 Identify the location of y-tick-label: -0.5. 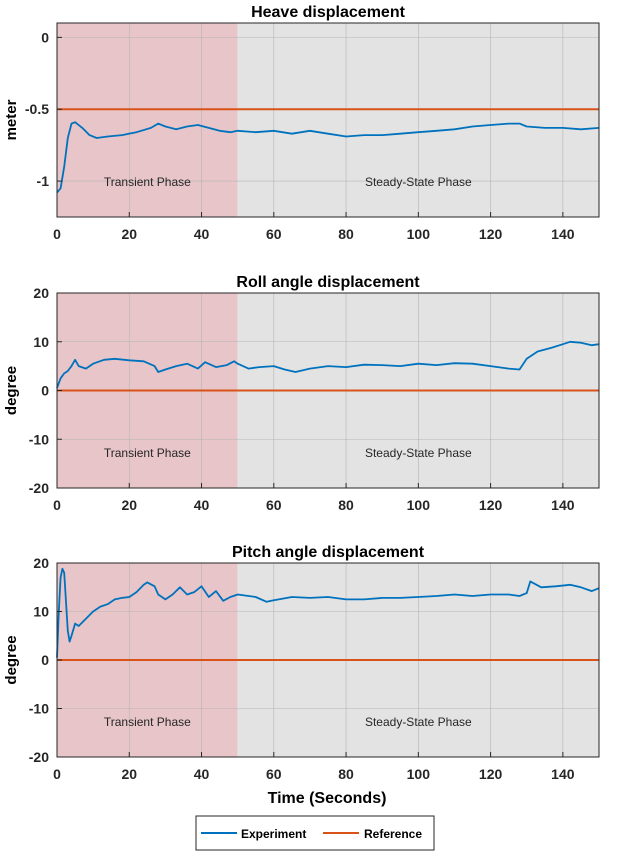
(37, 109).